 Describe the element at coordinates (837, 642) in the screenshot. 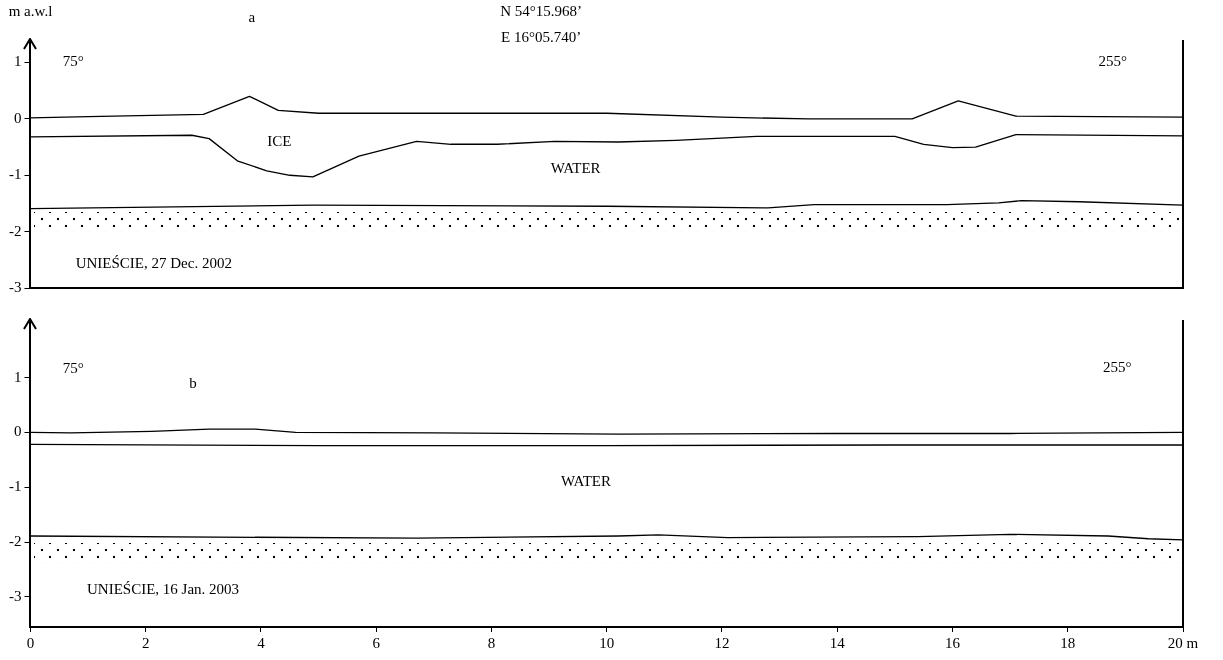

I see `x-tick-label: 14` at that location.